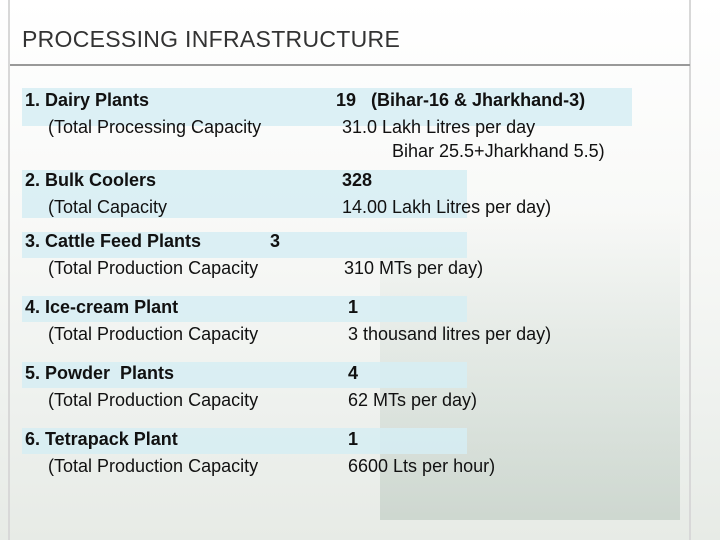  What do you see at coordinates (690, 270) in the screenshot?
I see `frame-right` at bounding box center [690, 270].